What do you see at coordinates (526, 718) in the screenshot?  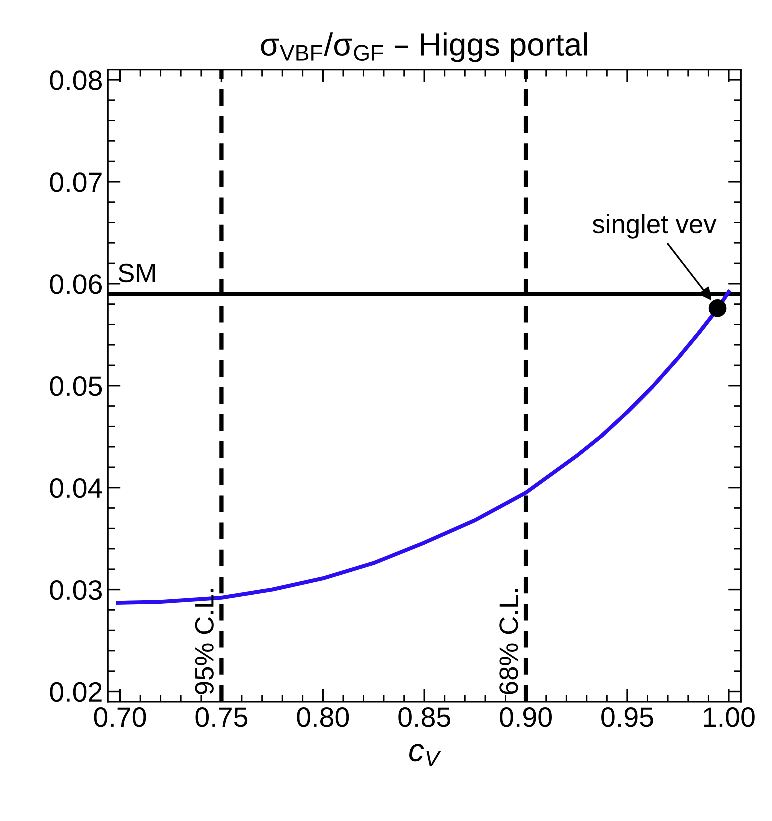 I see `x-tick-label: 0.90` at bounding box center [526, 718].